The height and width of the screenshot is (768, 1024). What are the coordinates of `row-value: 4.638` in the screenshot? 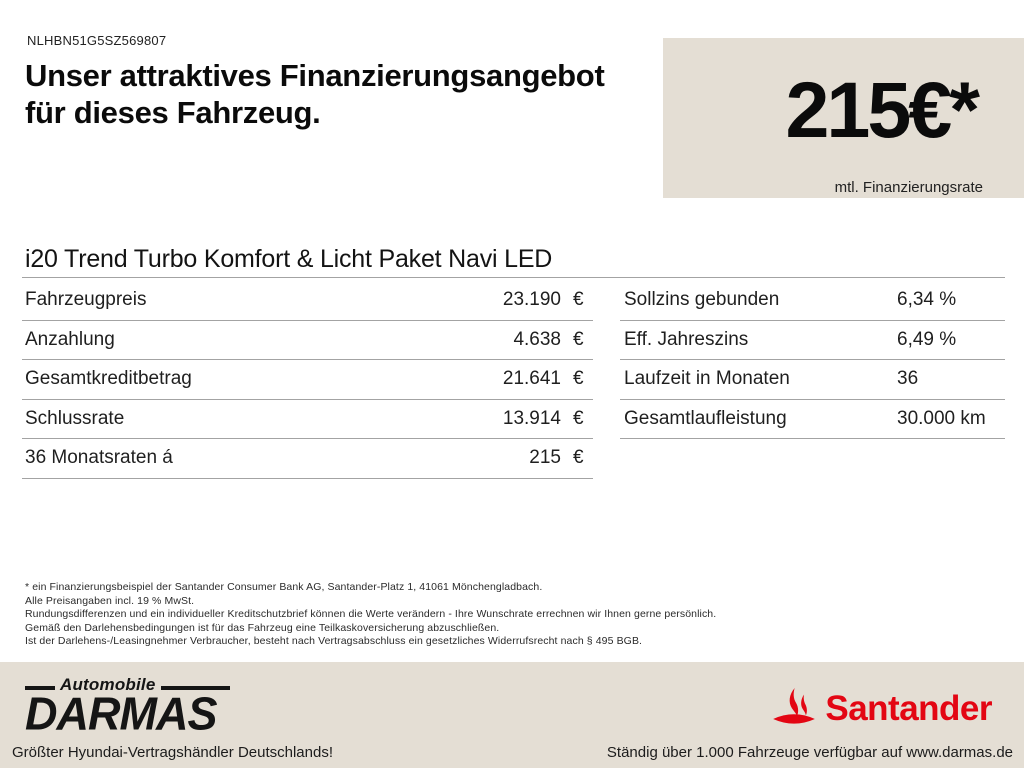 It's located at (537, 339).